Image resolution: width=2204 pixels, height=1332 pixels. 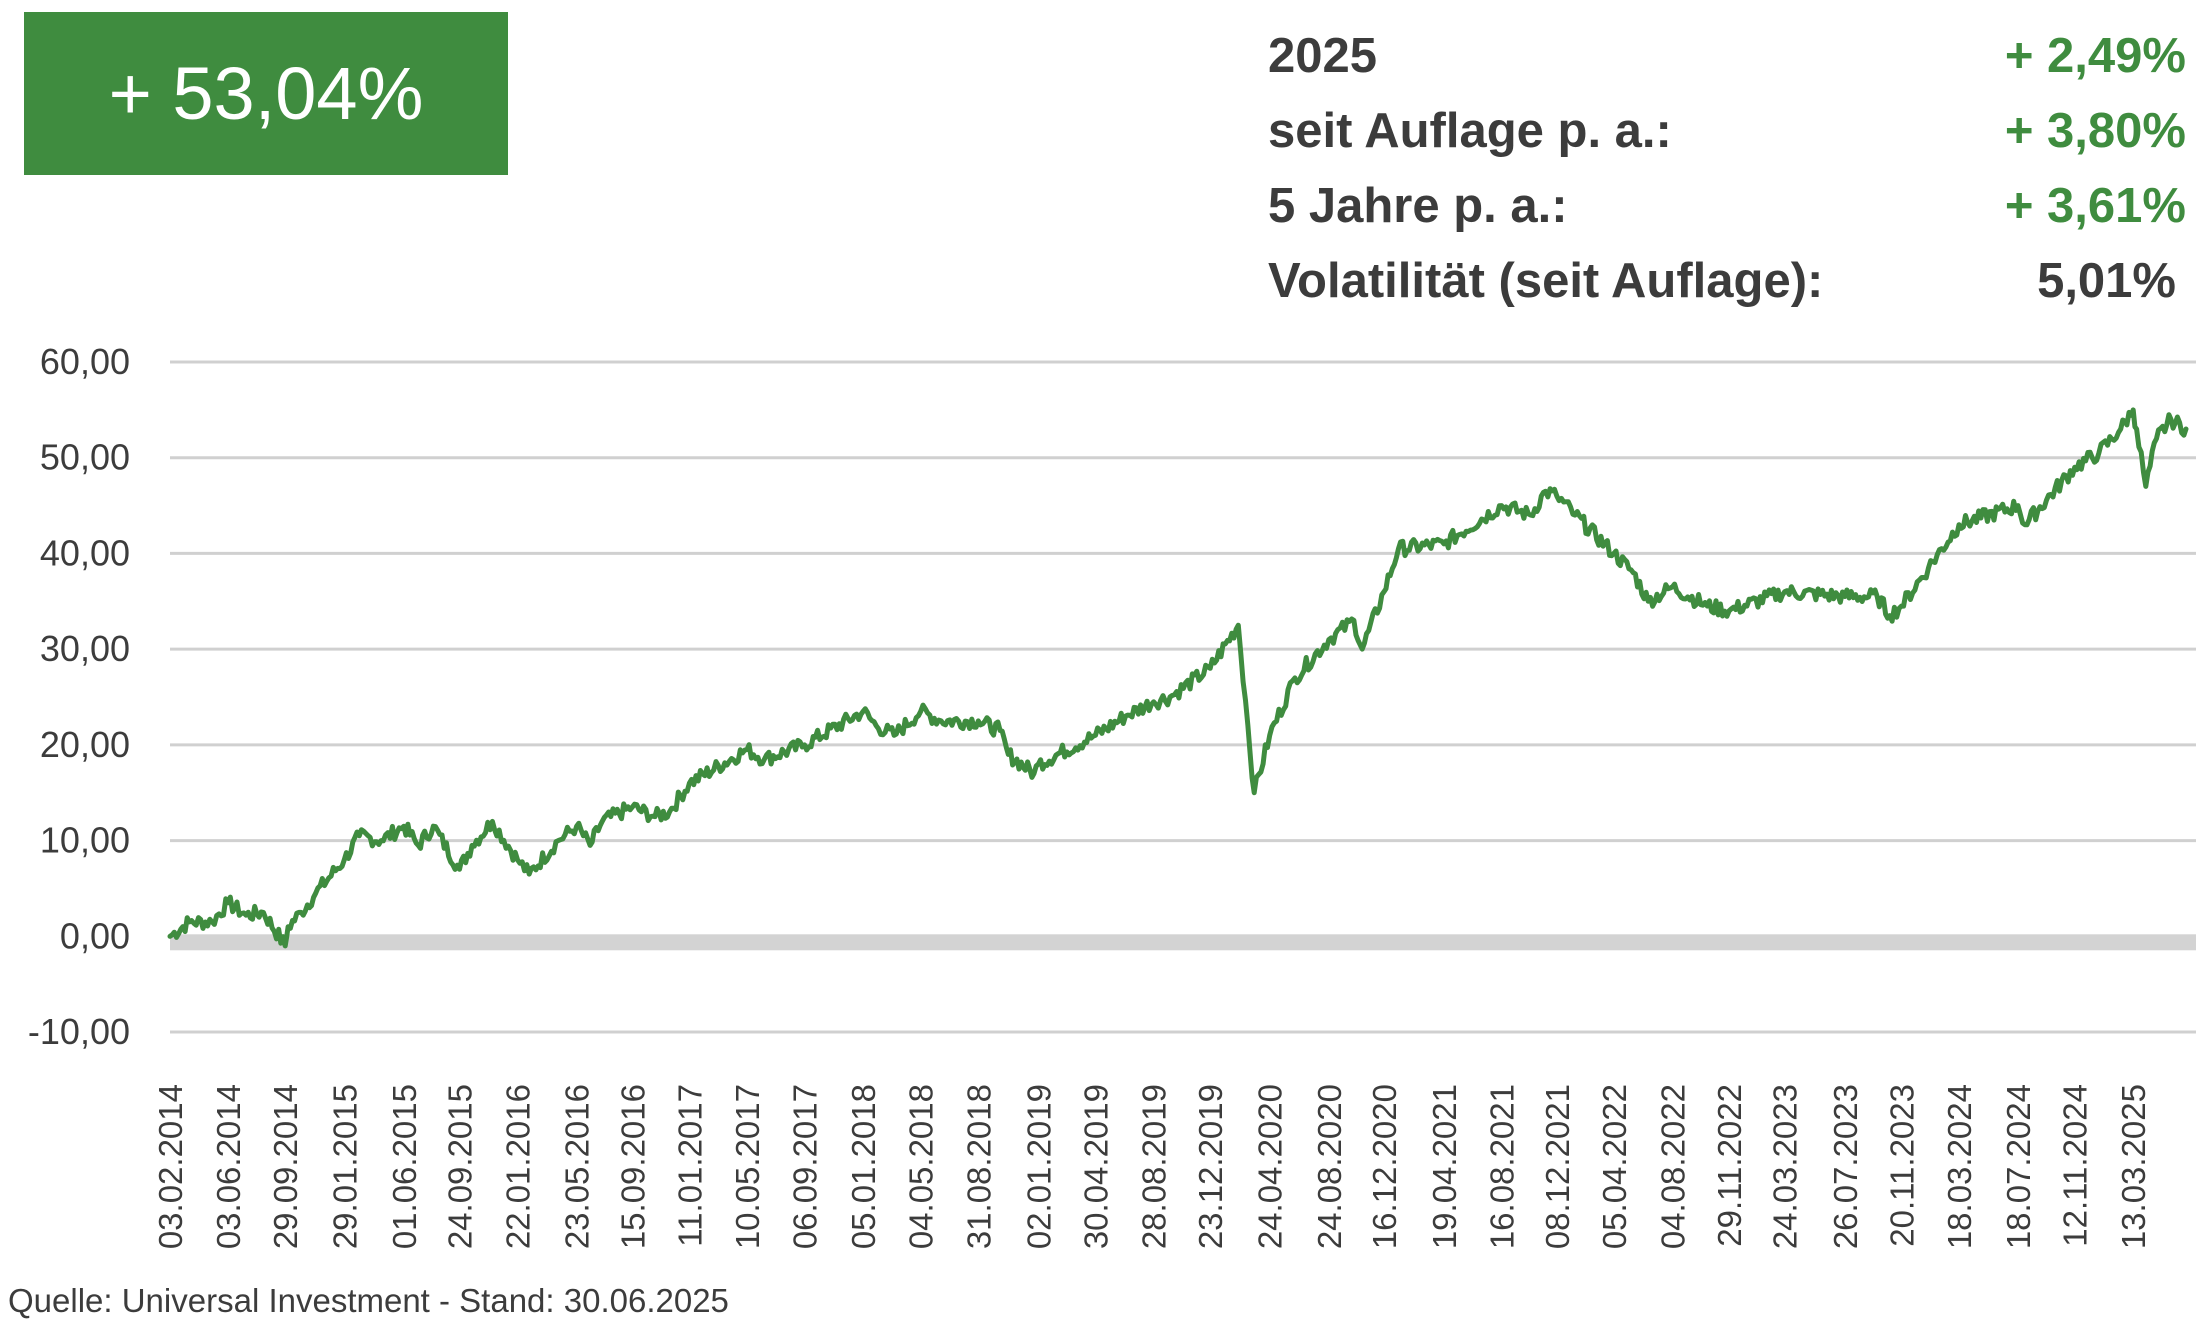 What do you see at coordinates (85, 744) in the screenshot?
I see `y-tick-label: 20,00` at bounding box center [85, 744].